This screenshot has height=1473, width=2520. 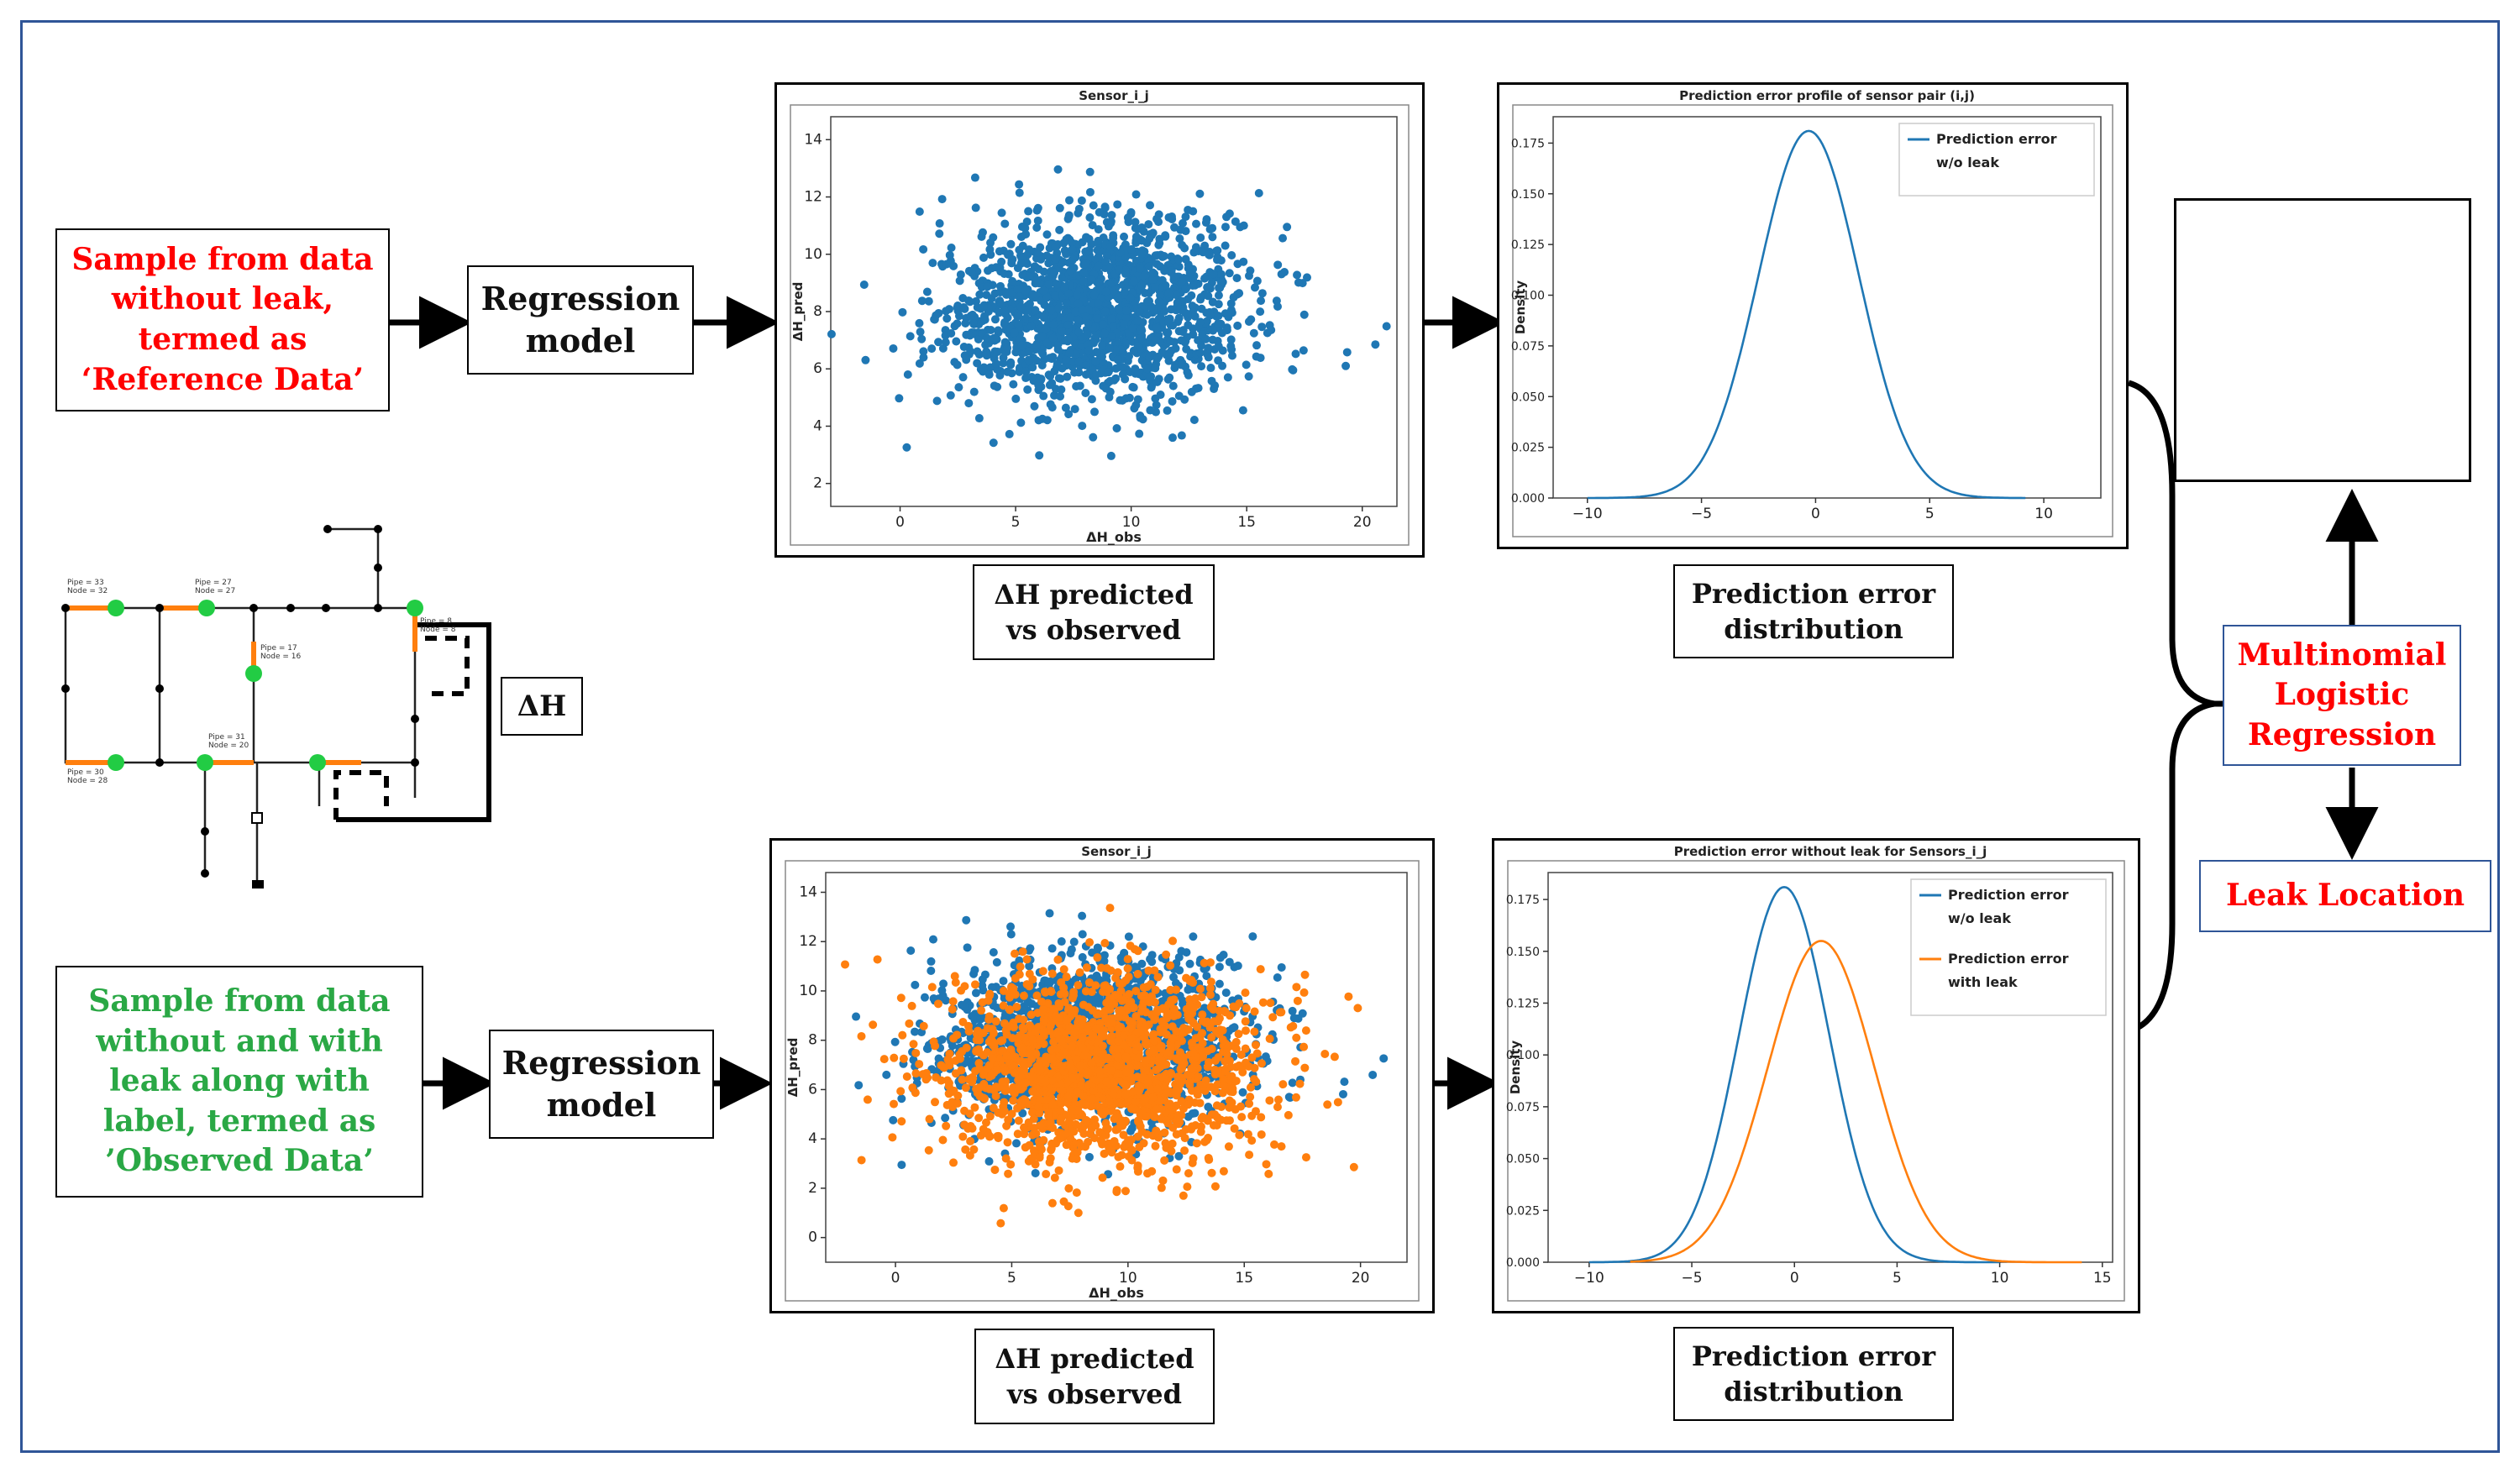 What do you see at coordinates (1114, 96) in the screenshot?
I see `chart-title: Sensor_i_j` at bounding box center [1114, 96].